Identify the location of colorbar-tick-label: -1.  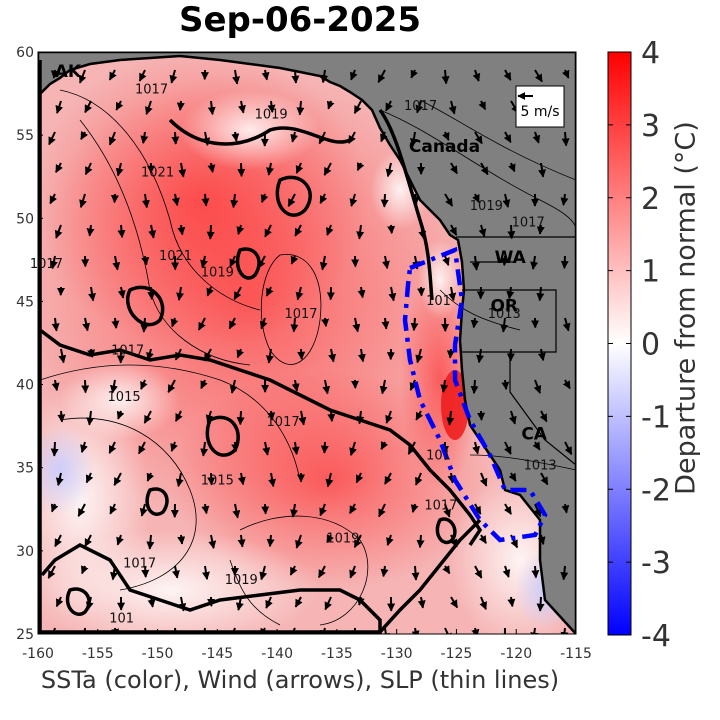
(656, 417).